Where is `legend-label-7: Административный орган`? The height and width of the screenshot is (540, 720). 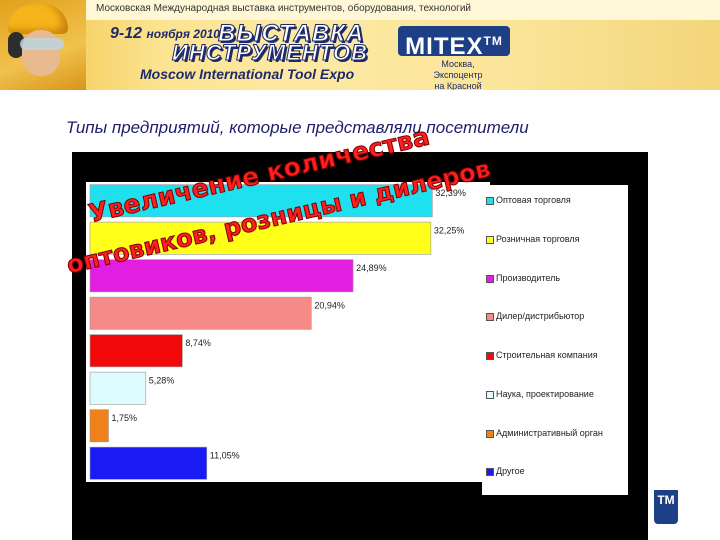
legend-label-7: Административный орган is located at coordinates (549, 432).